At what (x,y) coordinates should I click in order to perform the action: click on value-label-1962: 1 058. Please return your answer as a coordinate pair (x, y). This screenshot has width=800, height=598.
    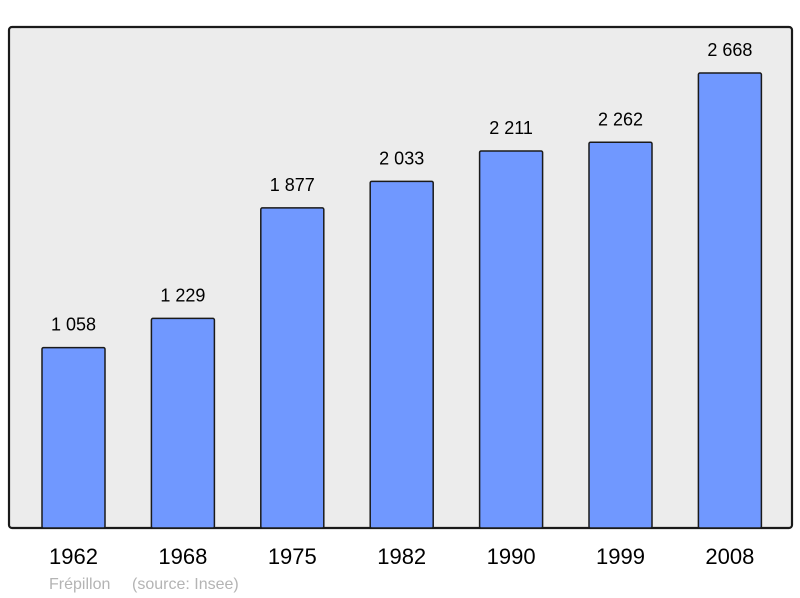
    Looking at the image, I should click on (73, 325).